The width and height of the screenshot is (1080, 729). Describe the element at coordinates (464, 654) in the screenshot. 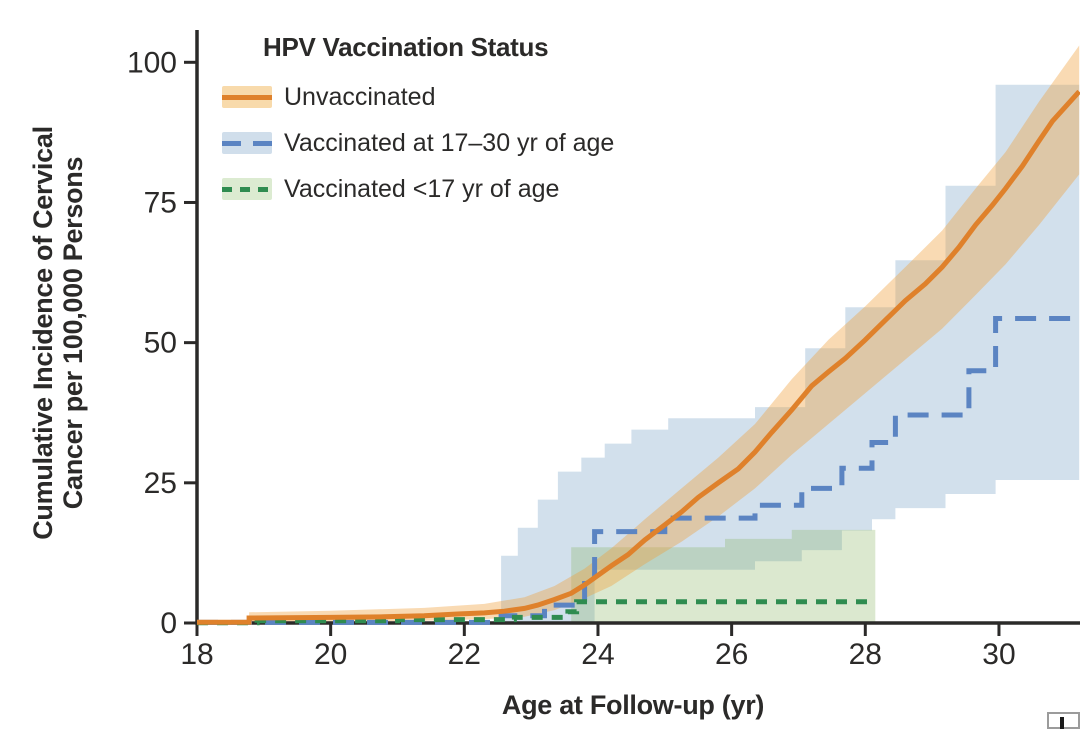

I see `x-tick-label: 22` at that location.